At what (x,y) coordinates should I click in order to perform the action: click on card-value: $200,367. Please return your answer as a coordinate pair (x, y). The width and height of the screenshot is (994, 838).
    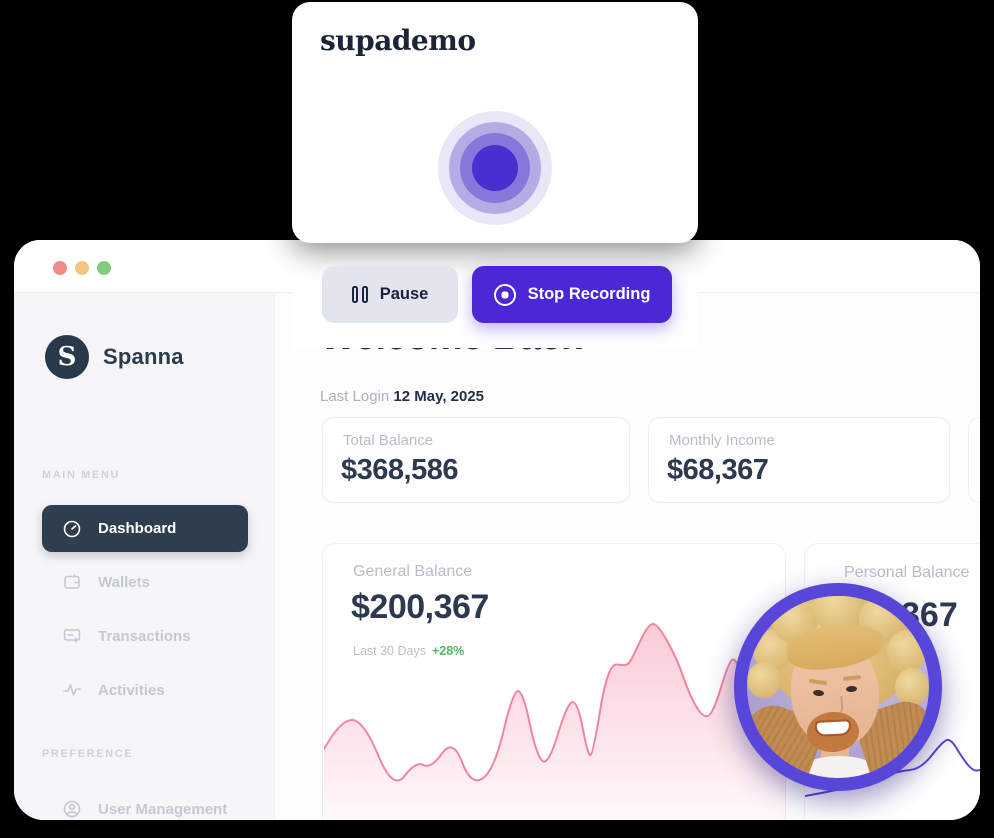
    Looking at the image, I should click on (420, 607).